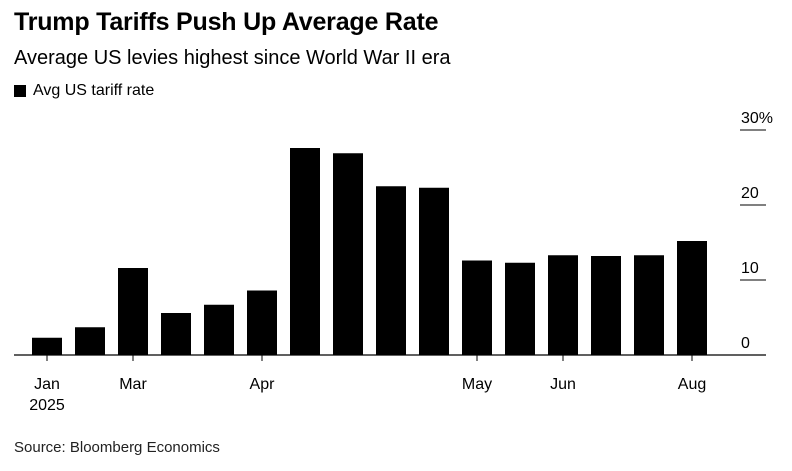 The image size is (792, 471). I want to click on y-tick-label: 20, so click(750, 193).